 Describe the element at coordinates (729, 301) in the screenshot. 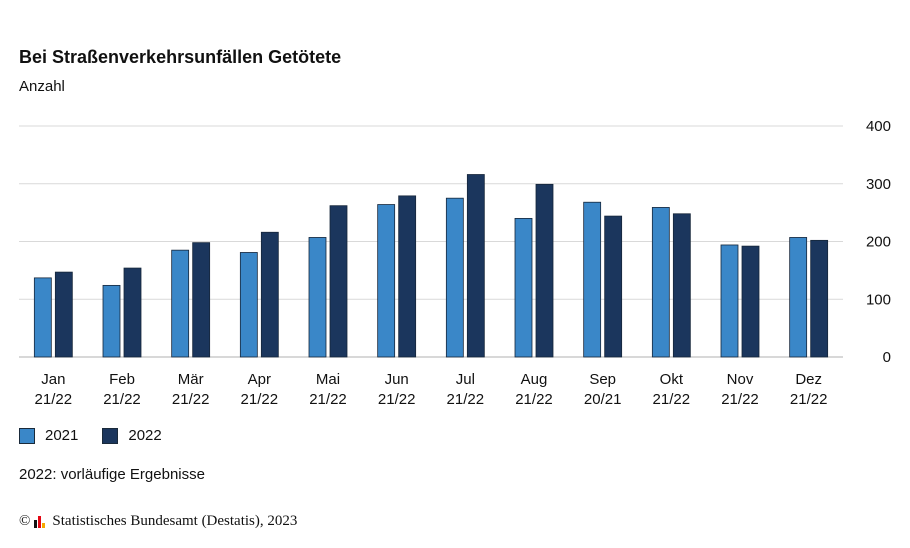

I see `bar-2021-Nov` at that location.